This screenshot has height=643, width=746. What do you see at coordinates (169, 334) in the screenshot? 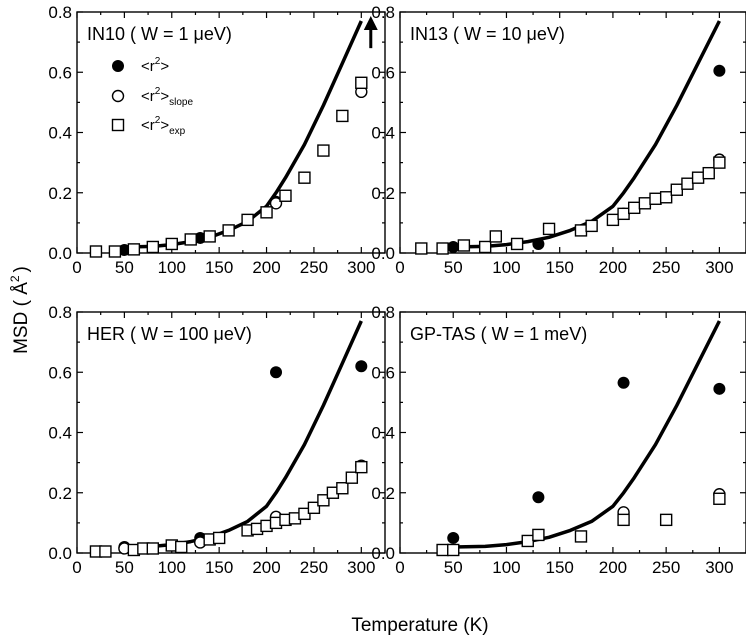
I see `panel-title: HER ( W = 100 μeV)` at bounding box center [169, 334].